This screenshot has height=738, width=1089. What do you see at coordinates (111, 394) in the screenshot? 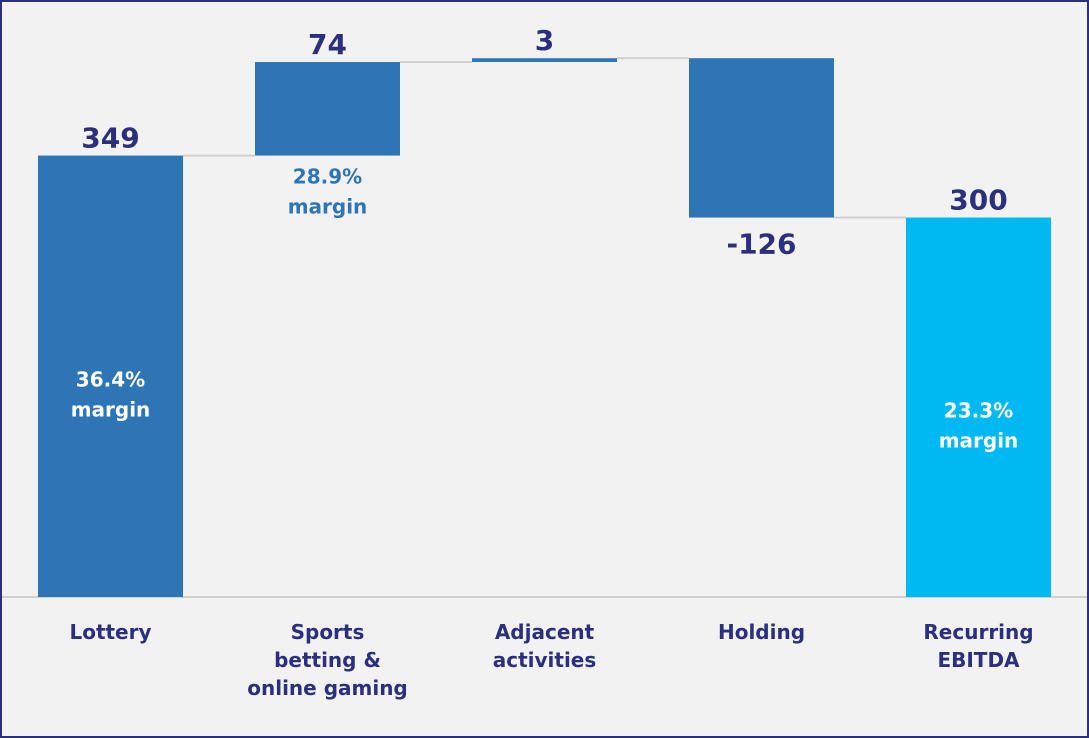
I see `annotation: 36.4% margin` at bounding box center [111, 394].